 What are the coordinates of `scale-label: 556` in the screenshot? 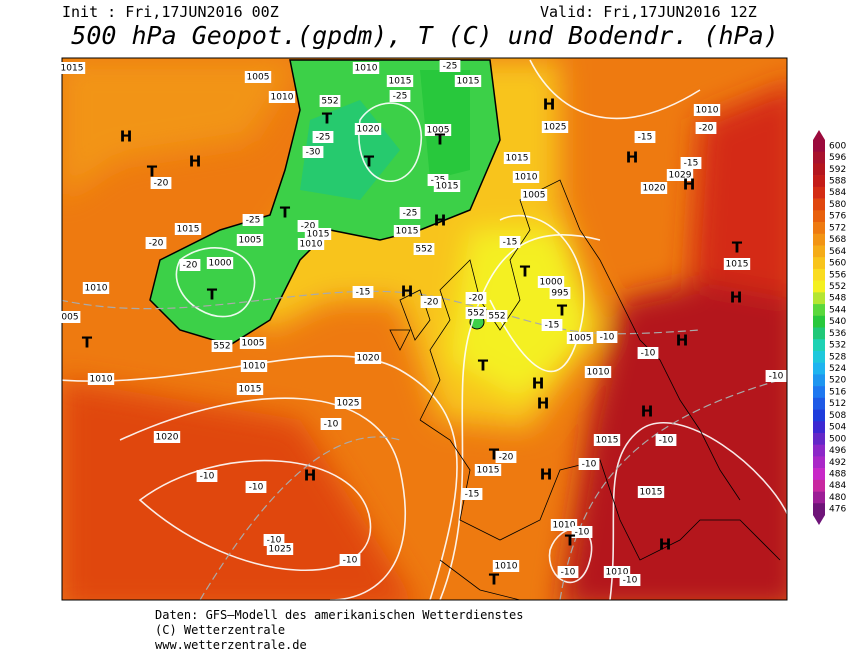 It's located at (837, 275).